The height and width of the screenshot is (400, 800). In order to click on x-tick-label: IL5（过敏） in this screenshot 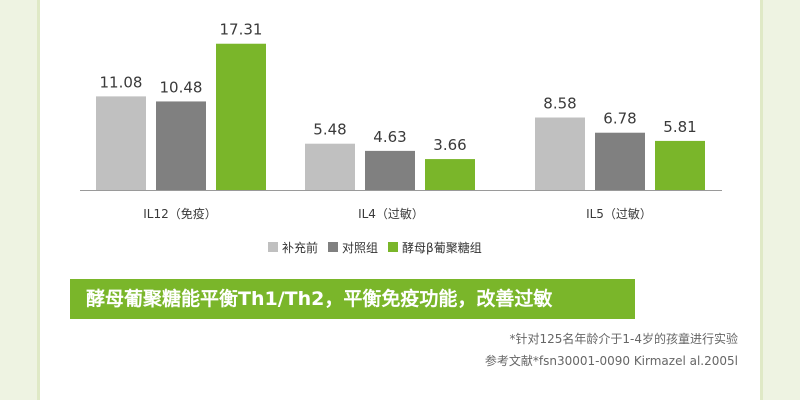, I will do `click(619, 213)`.